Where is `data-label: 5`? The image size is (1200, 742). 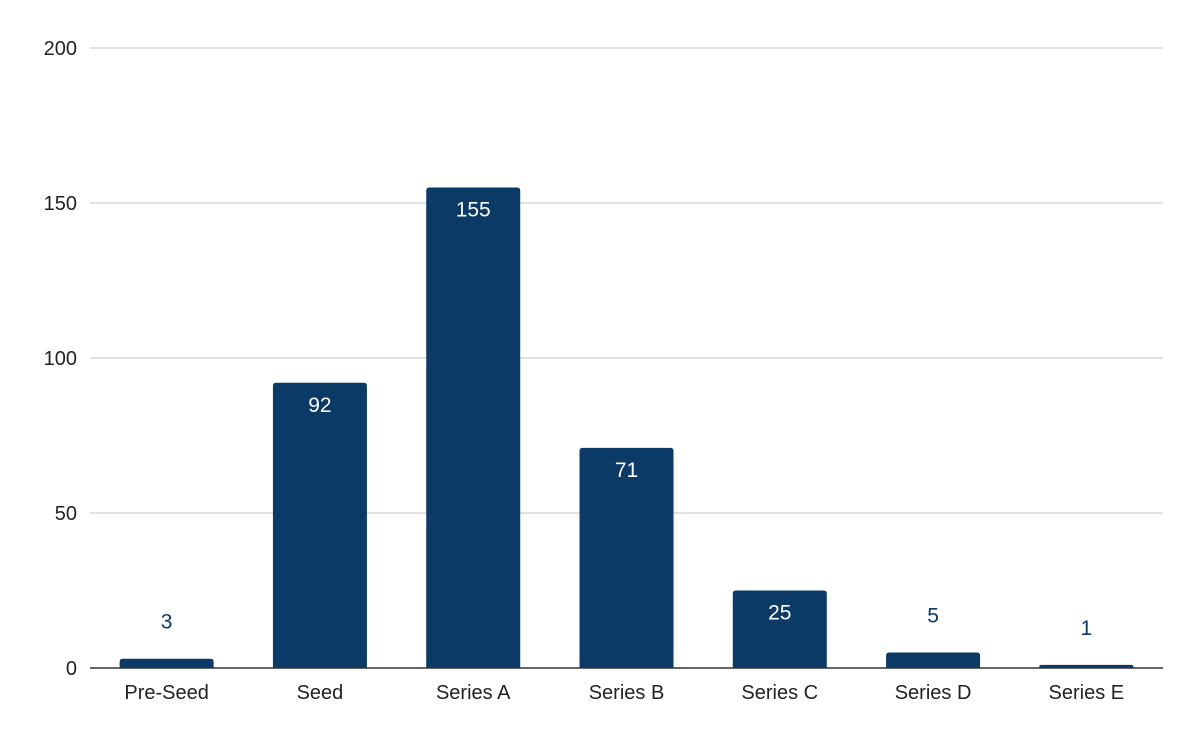
data-label: 5 is located at coordinates (933, 616).